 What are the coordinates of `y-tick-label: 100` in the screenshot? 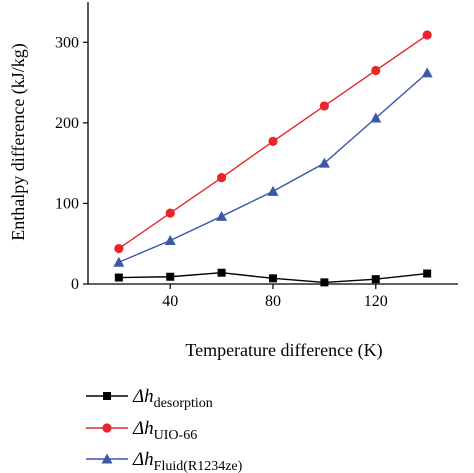 It's located at (67, 203).